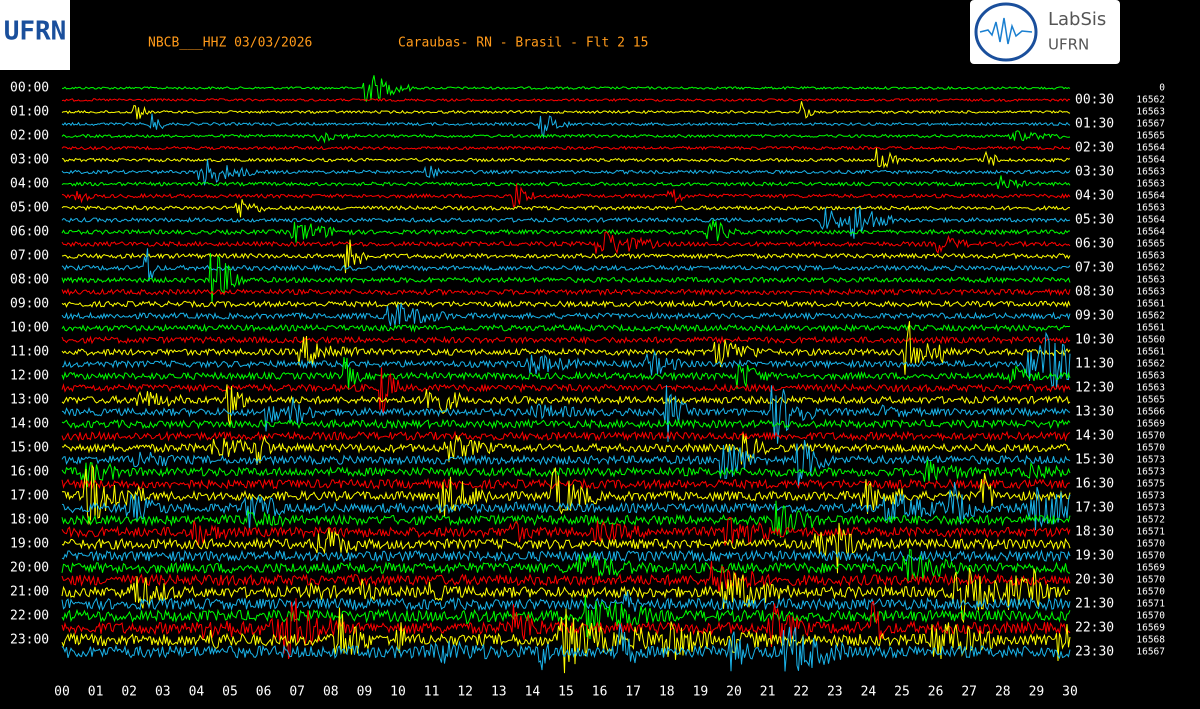 This screenshot has height=709, width=1200. What do you see at coordinates (969, 692) in the screenshot?
I see `x-label: 27` at bounding box center [969, 692].